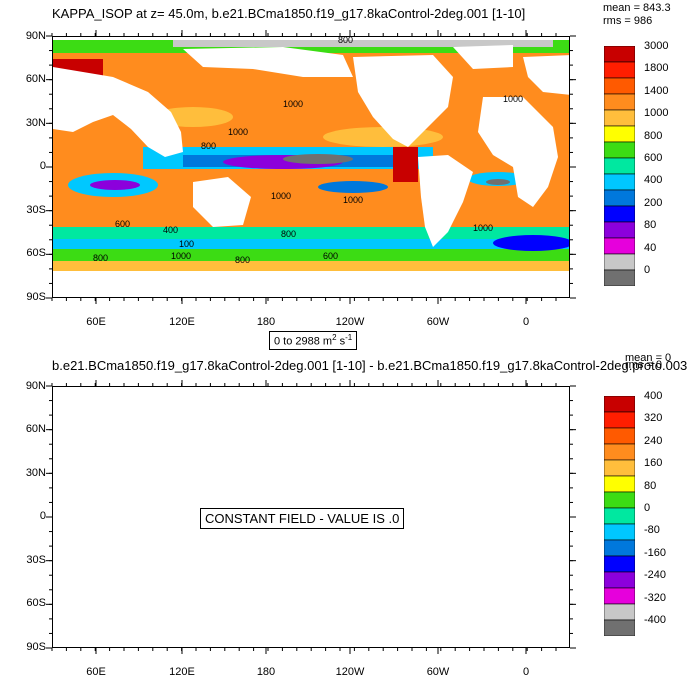  Describe the element at coordinates (35, 36) in the screenshot. I see `top-lat-label: 90N` at that location.